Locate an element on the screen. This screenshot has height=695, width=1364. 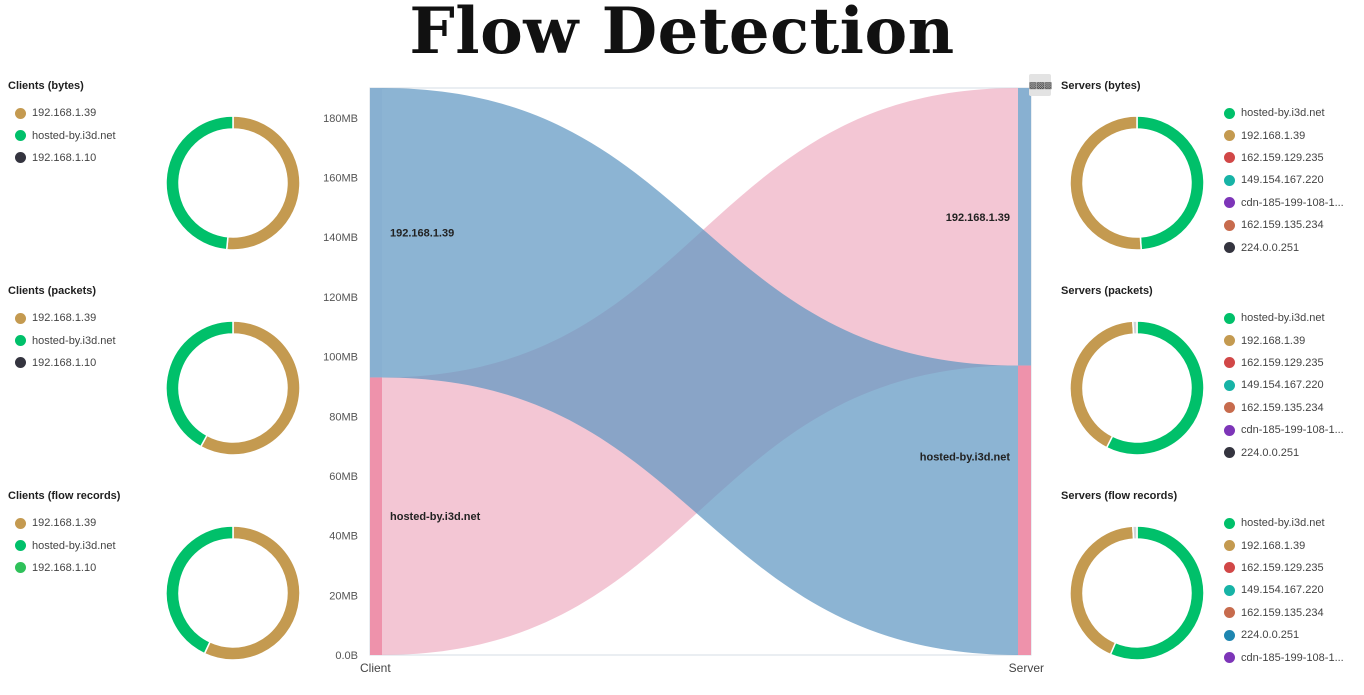
legend-label: 162.159.129.235 is located at coordinates (1282, 157).